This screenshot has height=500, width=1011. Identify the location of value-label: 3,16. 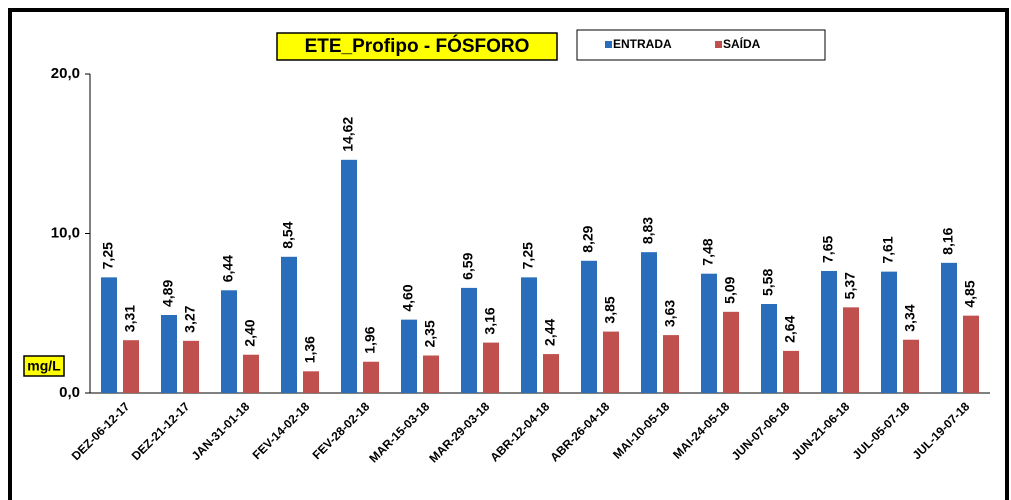
(490, 320).